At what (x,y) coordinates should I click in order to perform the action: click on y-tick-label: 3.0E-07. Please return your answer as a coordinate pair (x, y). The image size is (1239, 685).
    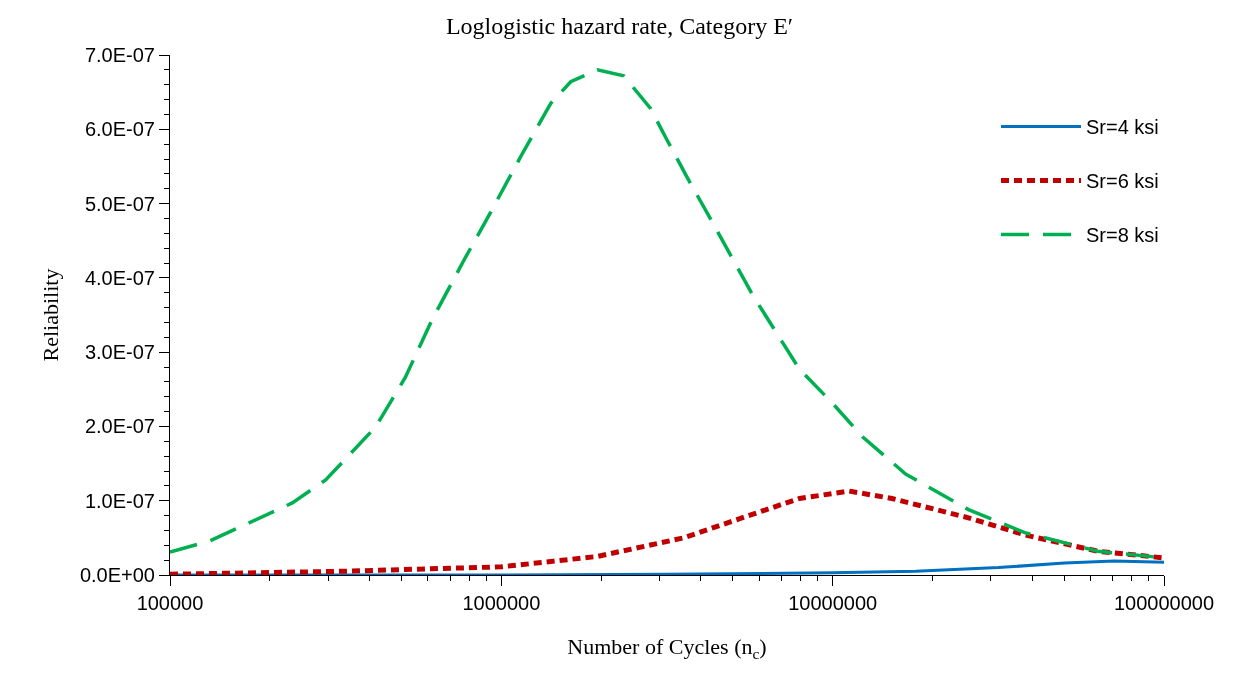
    Looking at the image, I should click on (119, 352).